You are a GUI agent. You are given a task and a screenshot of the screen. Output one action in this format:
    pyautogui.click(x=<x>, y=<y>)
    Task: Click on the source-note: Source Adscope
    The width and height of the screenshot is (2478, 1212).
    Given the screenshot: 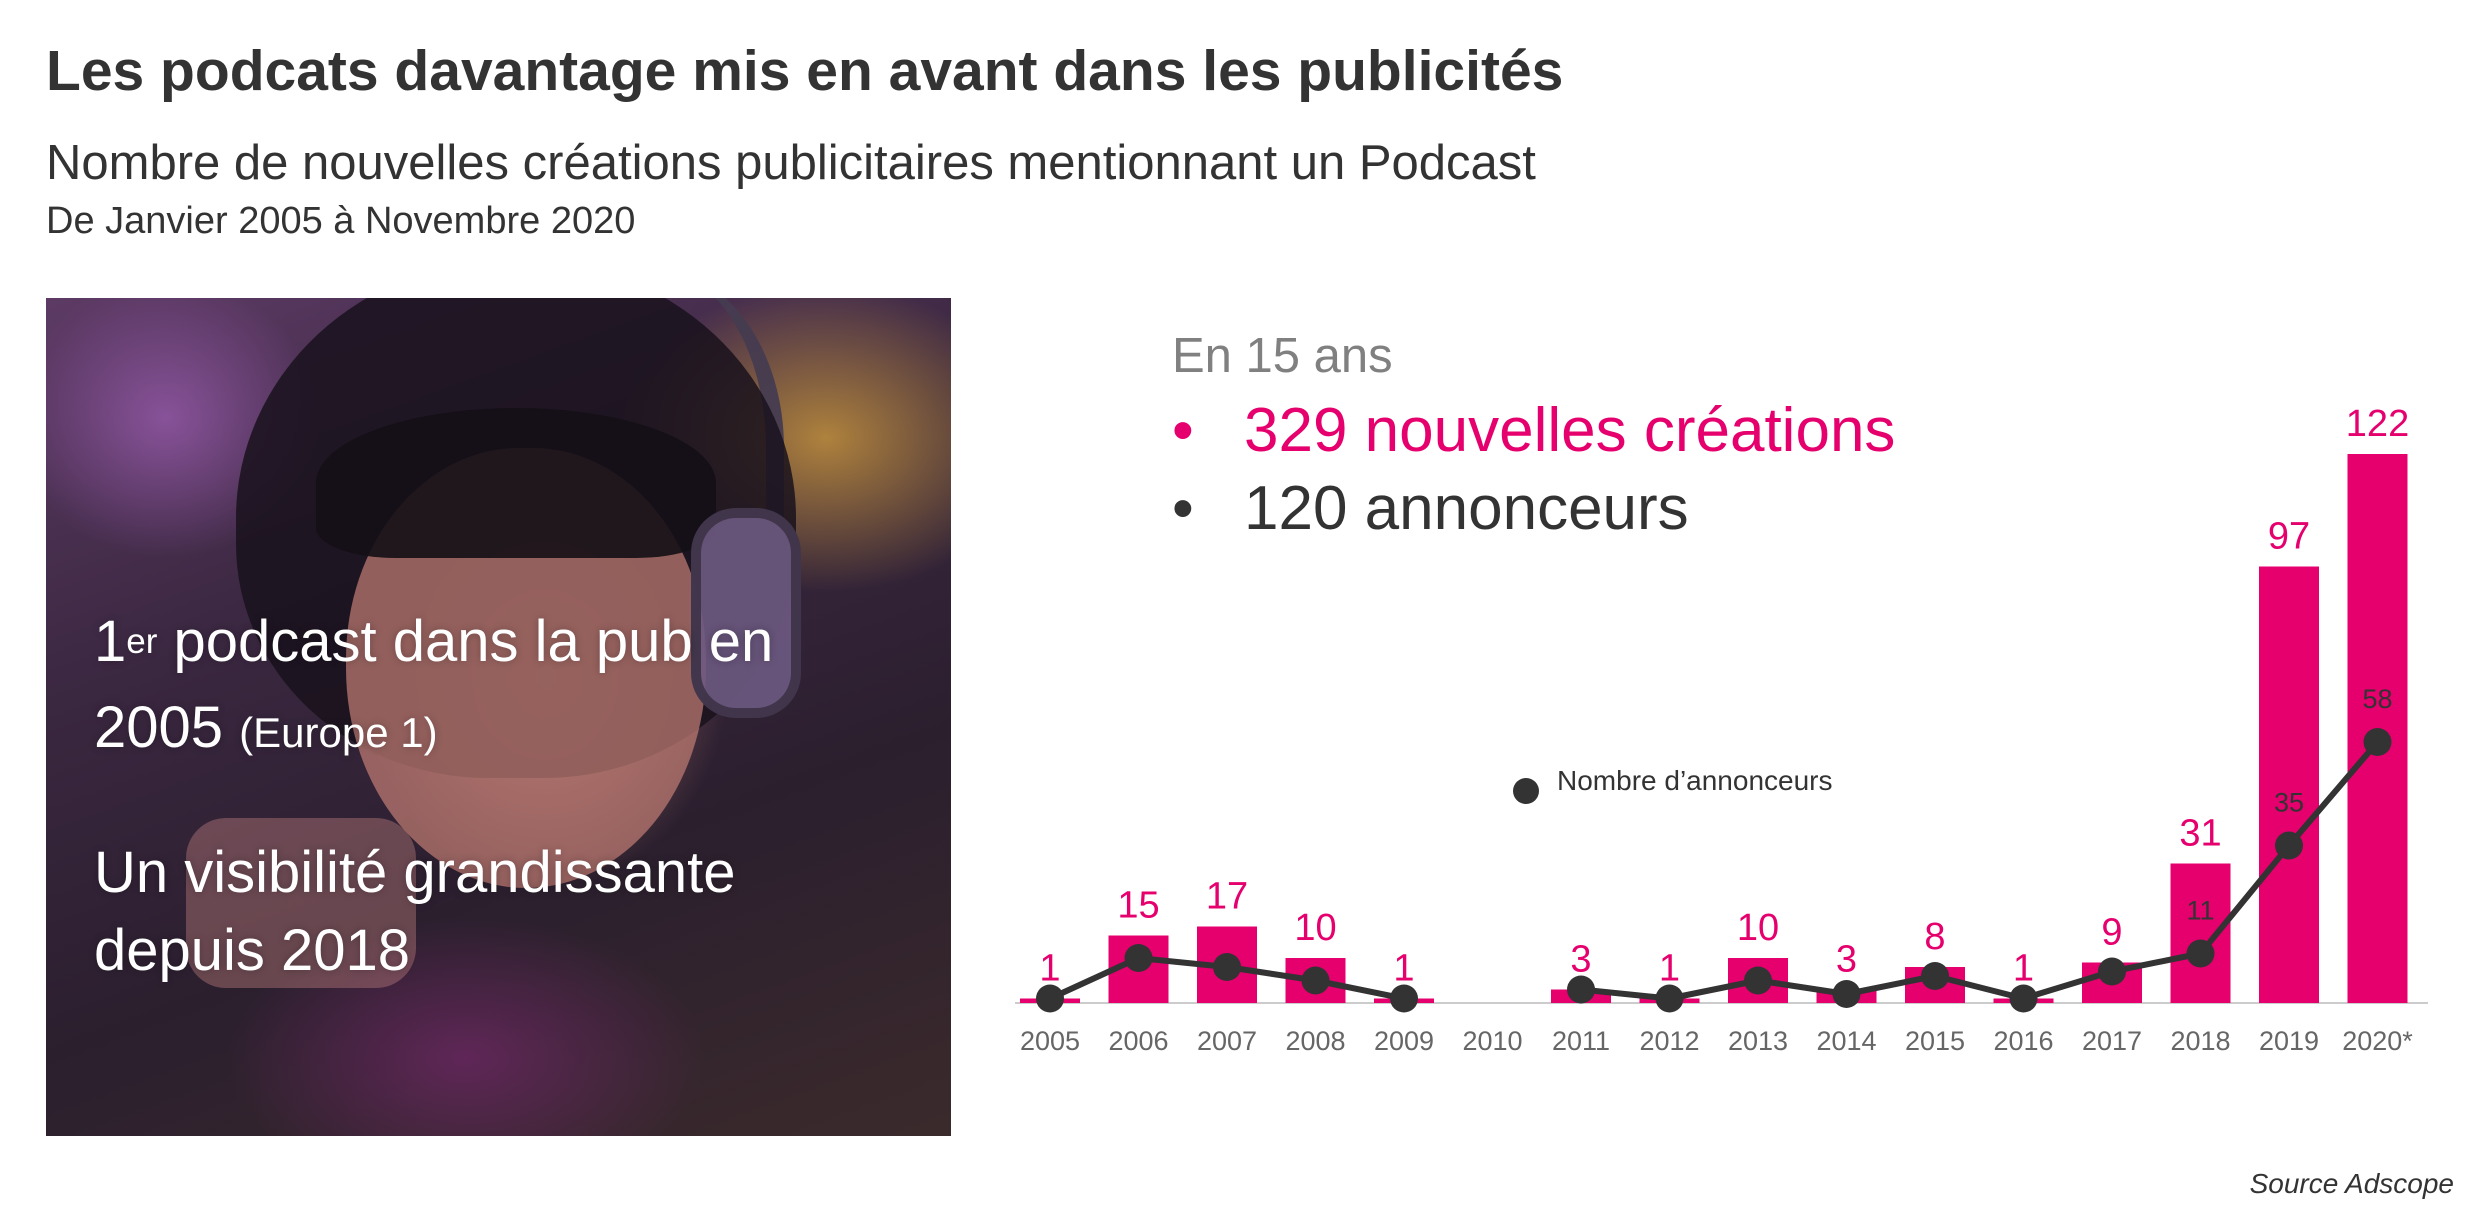 What is the action you would take?
    pyautogui.click(x=2351, y=1183)
    